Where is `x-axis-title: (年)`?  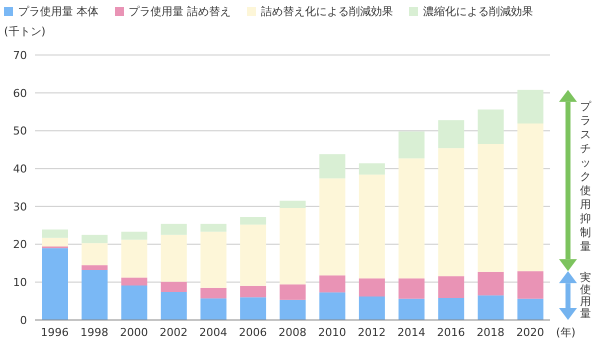
x-axis-title: (年) is located at coordinates (566, 332).